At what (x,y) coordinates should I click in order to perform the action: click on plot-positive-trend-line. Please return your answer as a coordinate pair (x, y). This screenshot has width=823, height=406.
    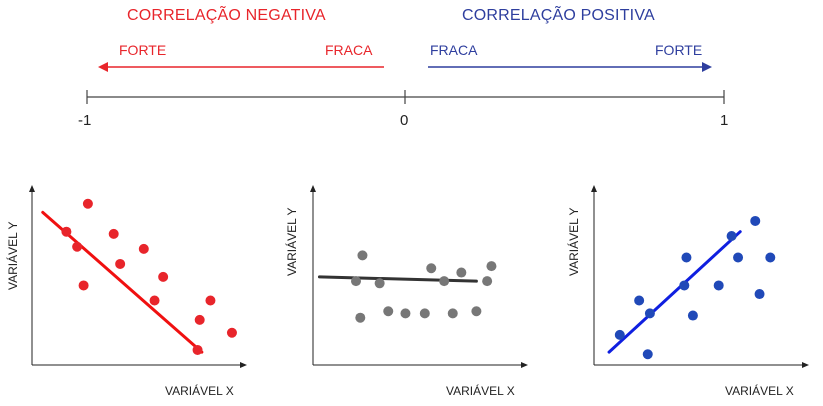
    Looking at the image, I should click on (674, 292).